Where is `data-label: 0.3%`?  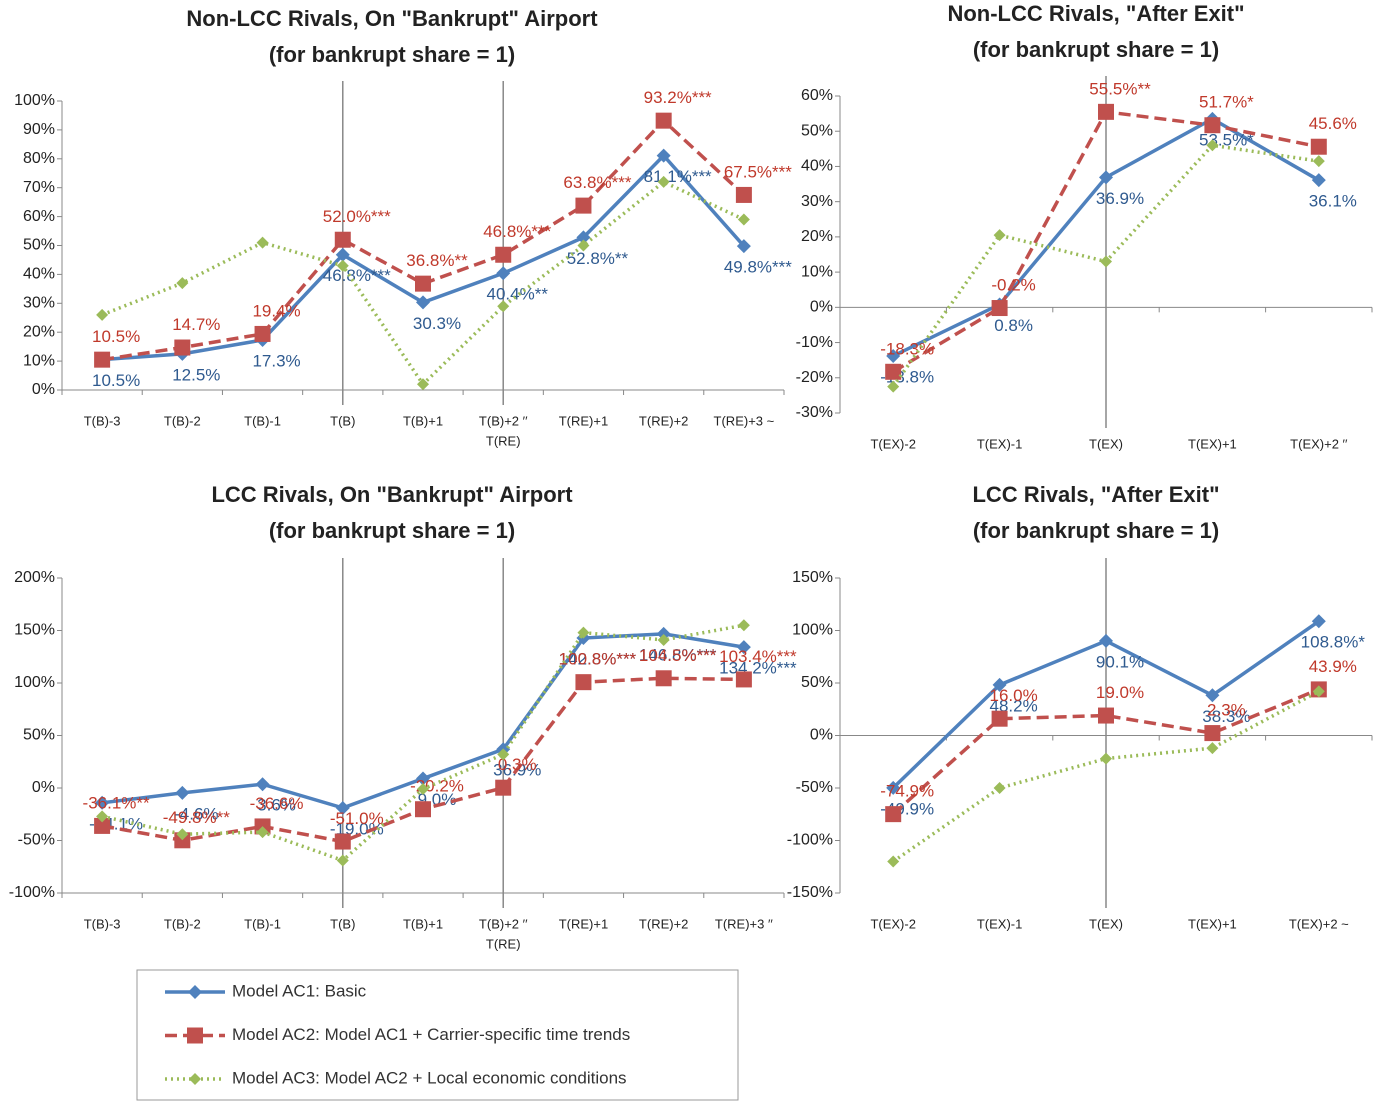
data-label: 0.3% is located at coordinates (517, 764).